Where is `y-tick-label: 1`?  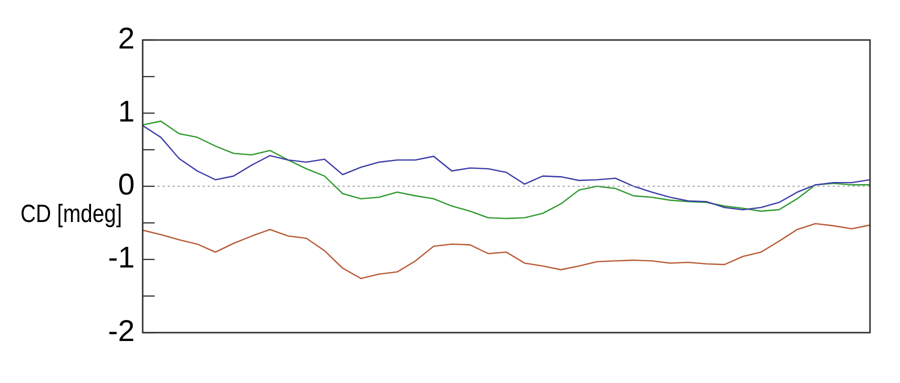
y-tick-label: 1 is located at coordinates (126, 111).